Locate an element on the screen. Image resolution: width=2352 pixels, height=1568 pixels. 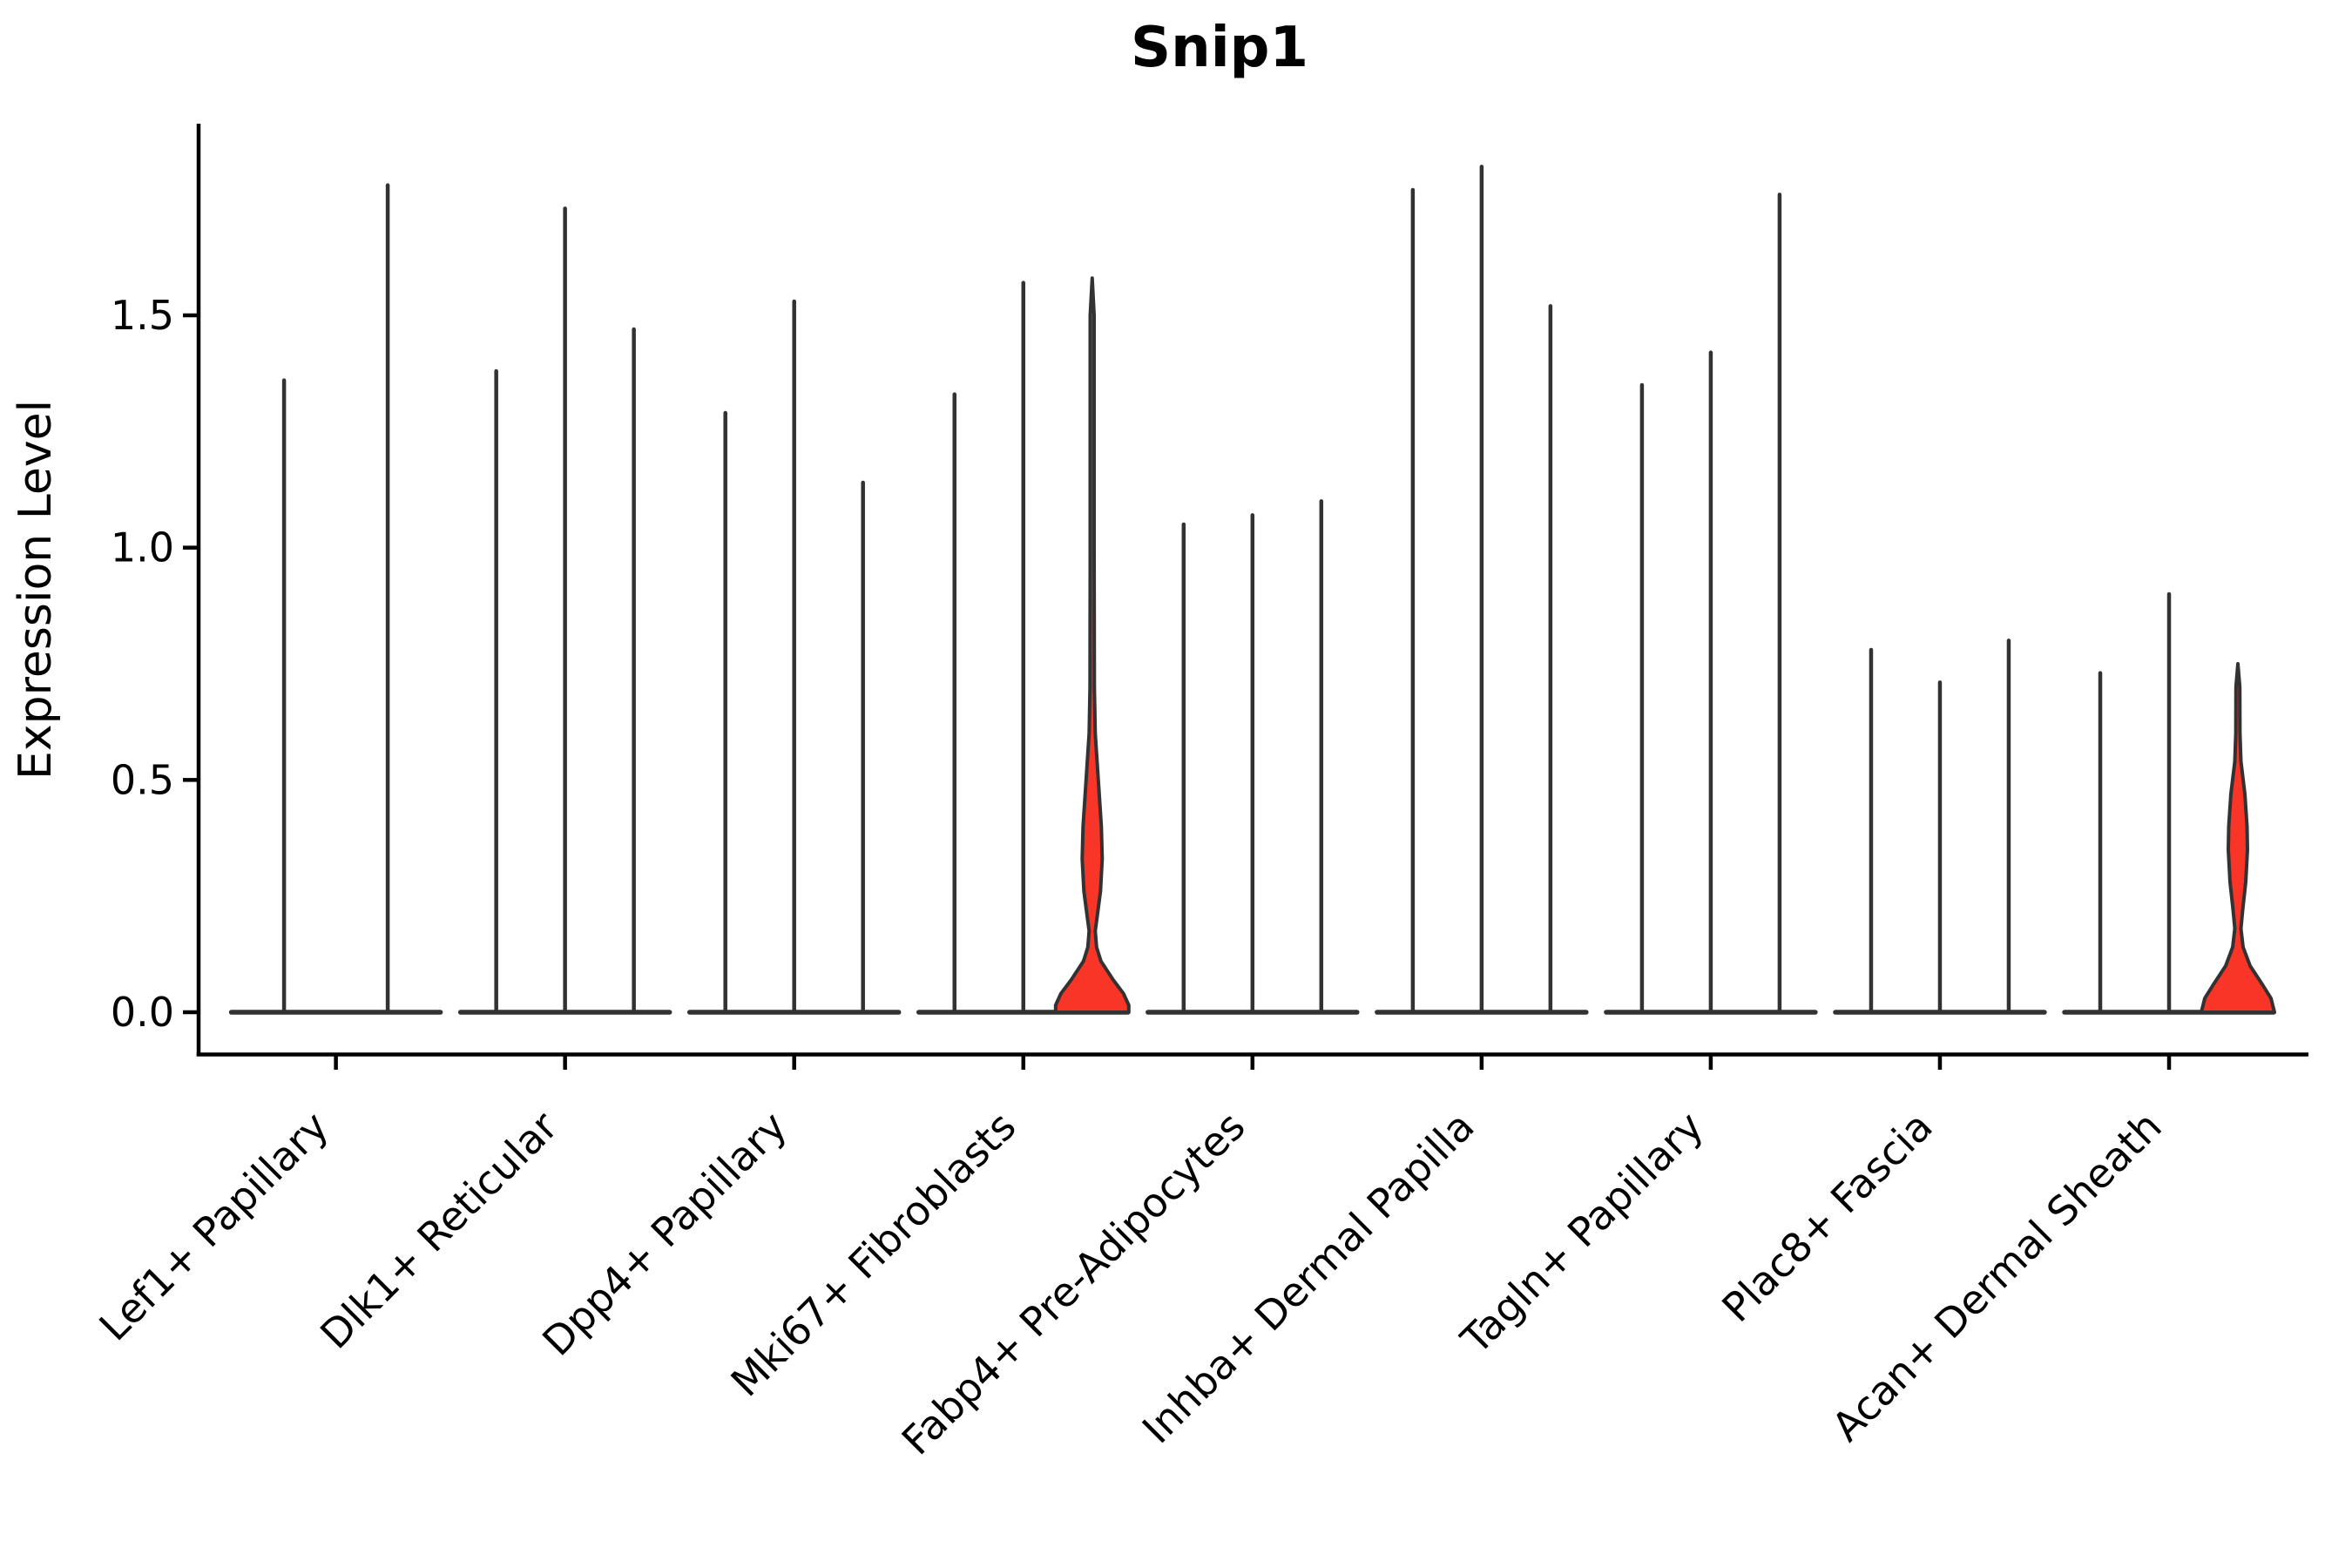
x-tick-label: Lef1+ Papillary is located at coordinates (214, 1226).